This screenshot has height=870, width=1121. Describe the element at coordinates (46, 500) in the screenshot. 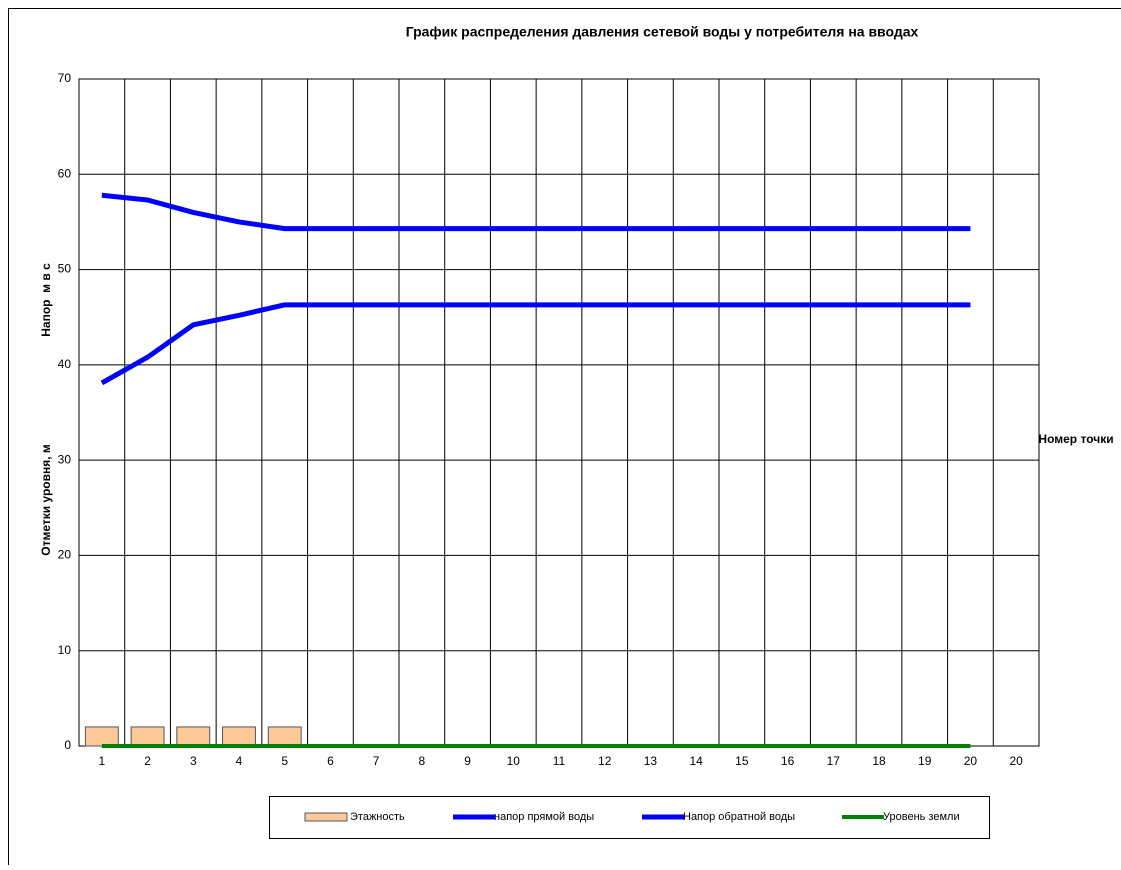

I see `y-axis-label: Отметки уровня, м` at that location.